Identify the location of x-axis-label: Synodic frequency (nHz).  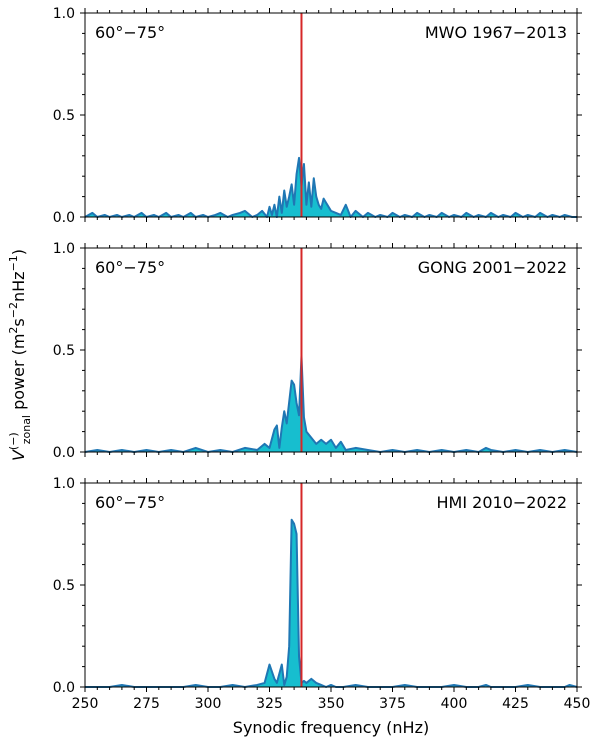
(331, 727).